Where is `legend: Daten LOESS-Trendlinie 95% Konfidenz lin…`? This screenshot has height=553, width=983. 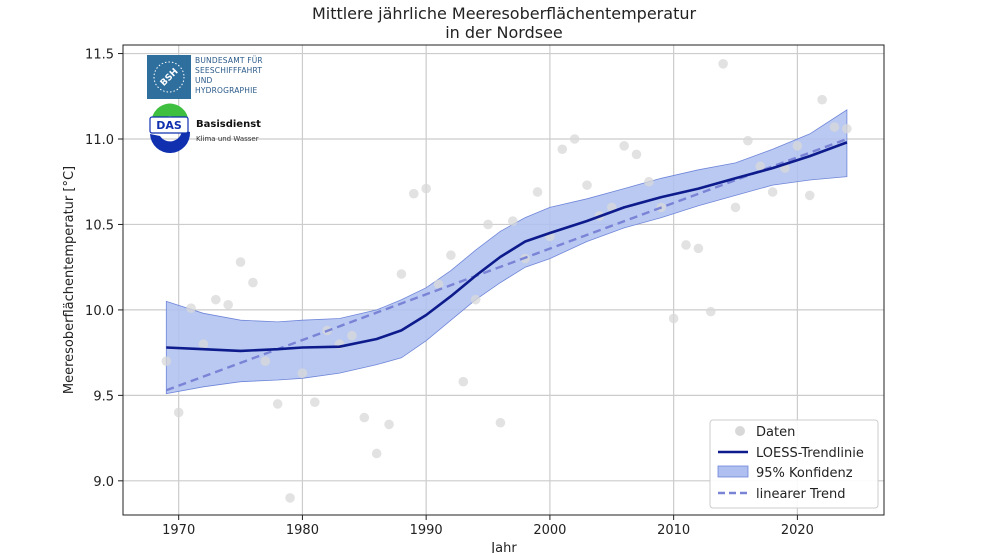
legend: Daten LOESS-Trendlinie 95% Konfidenz lin… is located at coordinates (794, 464).